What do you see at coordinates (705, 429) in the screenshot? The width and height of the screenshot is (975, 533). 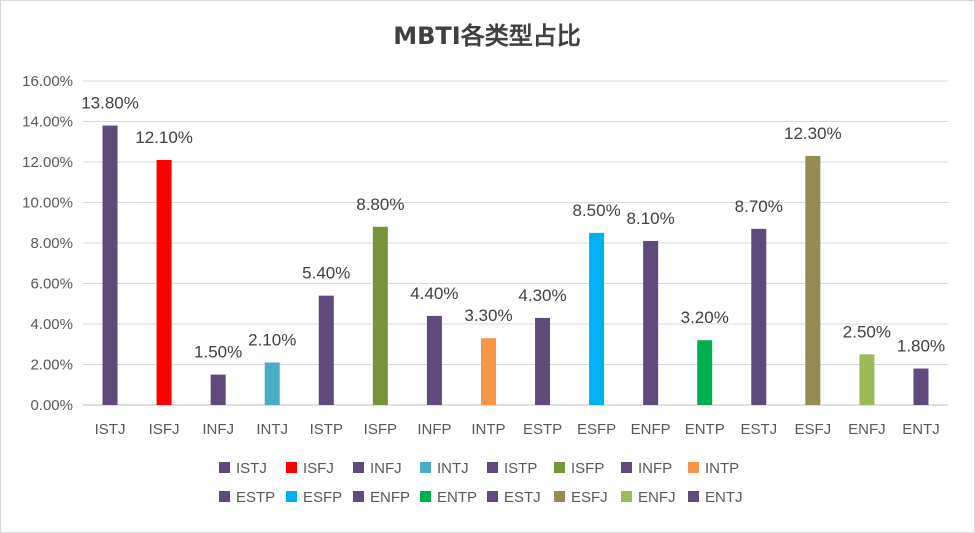 I see `x-tick-label: ENTP` at bounding box center [705, 429].